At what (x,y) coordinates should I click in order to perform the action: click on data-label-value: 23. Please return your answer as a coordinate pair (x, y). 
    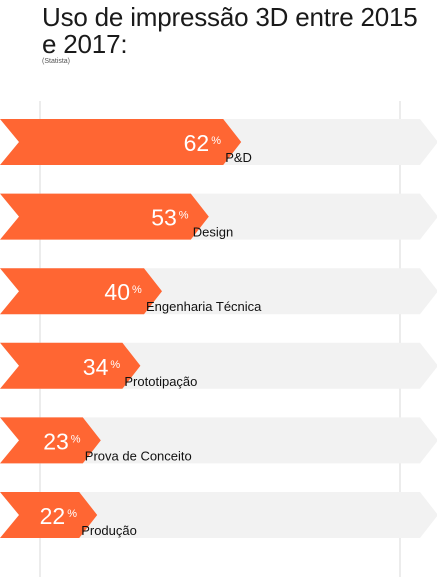
    Looking at the image, I should click on (56, 441).